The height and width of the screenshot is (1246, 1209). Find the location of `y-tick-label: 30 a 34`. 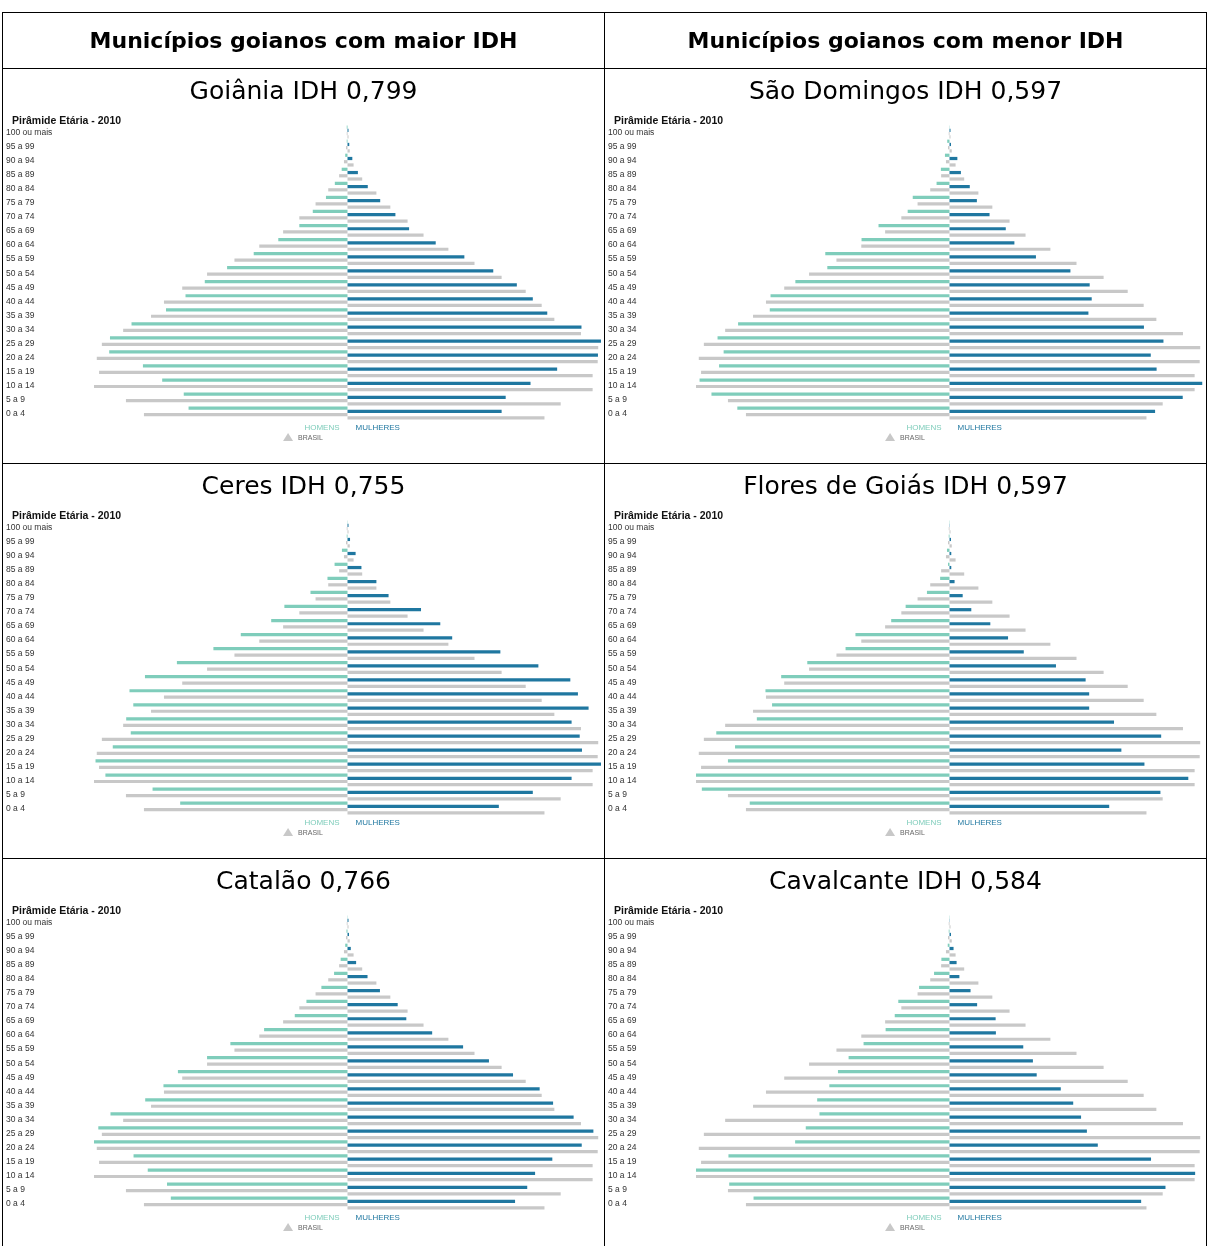

y-tick-label: 30 a 34 is located at coordinates (622, 723).